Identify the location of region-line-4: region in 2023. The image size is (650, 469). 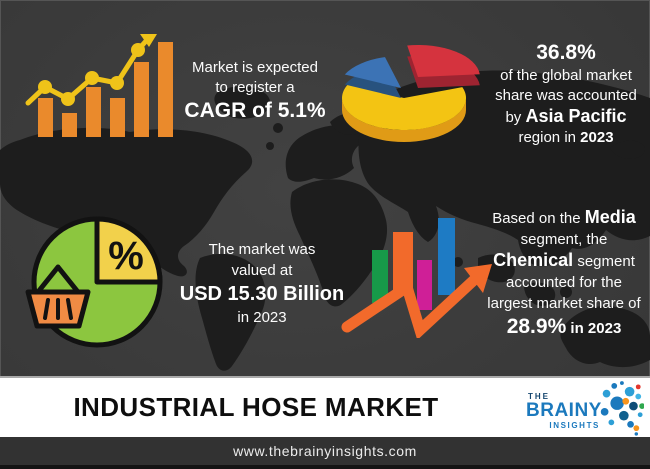
(566, 138).